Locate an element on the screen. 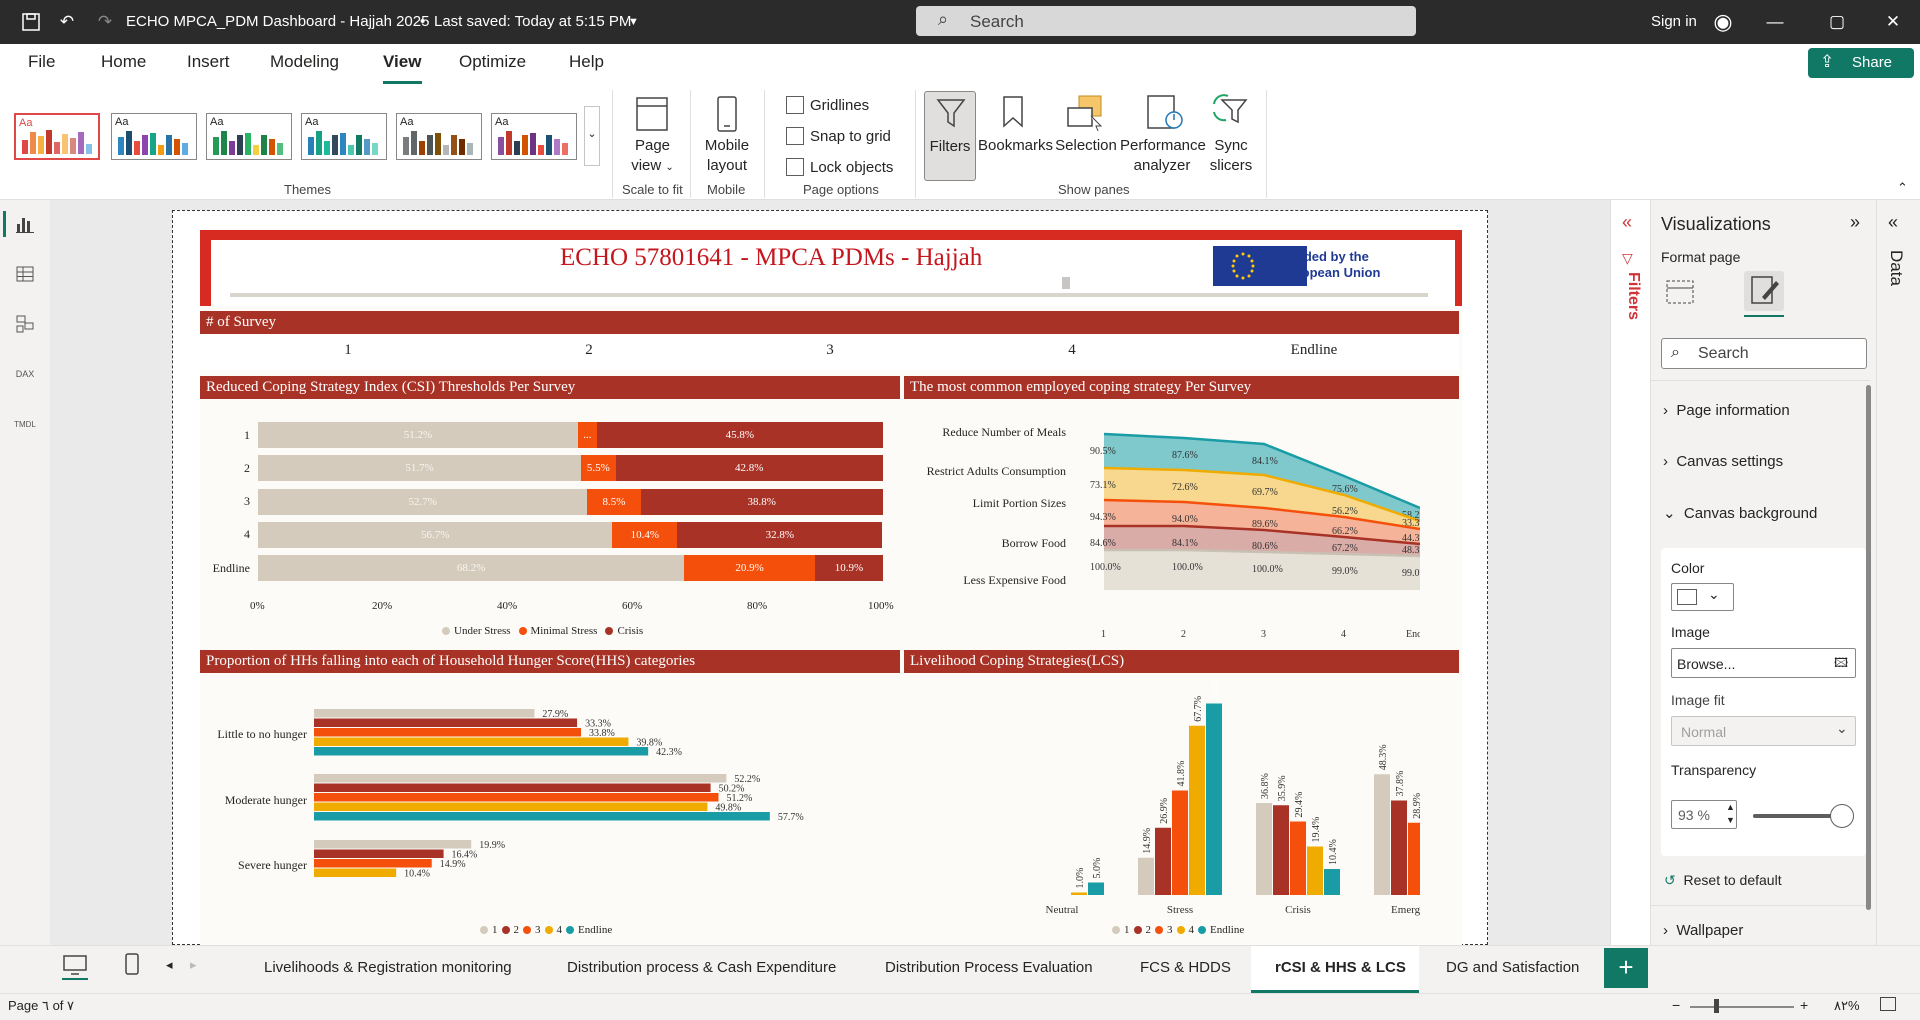 The image size is (1920, 1020). fit-to-page-icon is located at coordinates (1888, 1004).